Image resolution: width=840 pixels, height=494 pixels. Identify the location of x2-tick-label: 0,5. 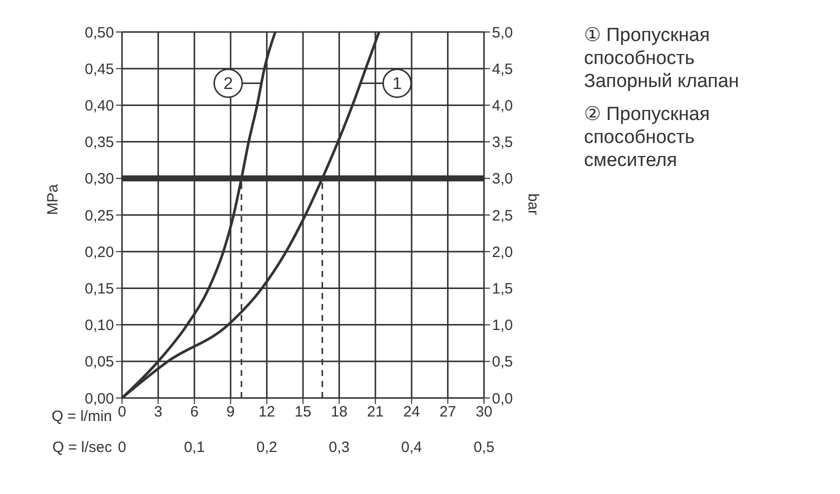
(484, 447).